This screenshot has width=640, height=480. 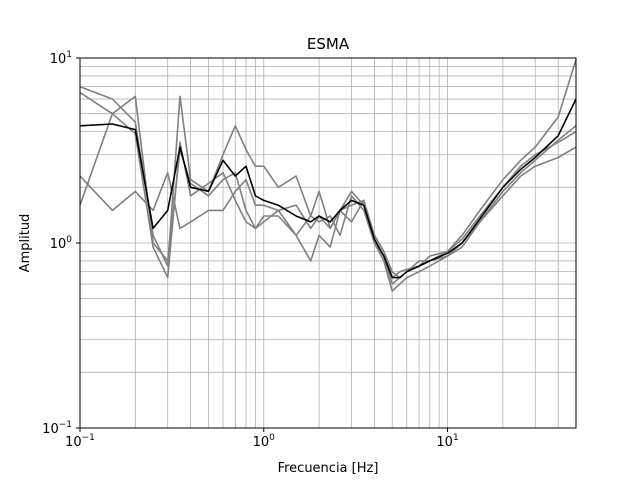 I want to click on x-tick-label: 10⁻¹, so click(x=80, y=441).